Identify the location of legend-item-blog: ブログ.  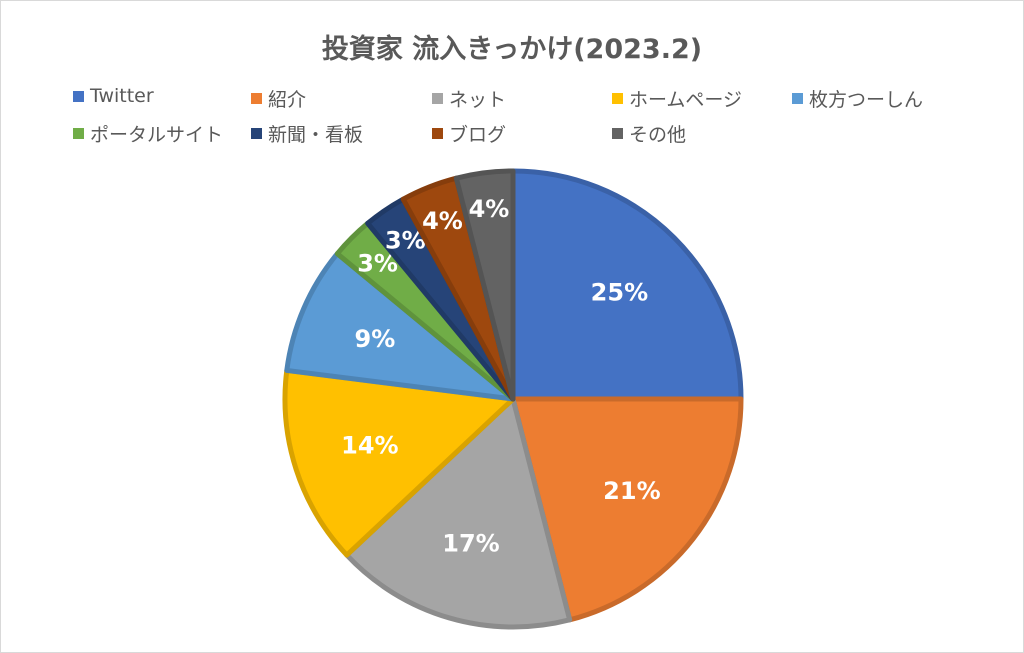
(469, 133).